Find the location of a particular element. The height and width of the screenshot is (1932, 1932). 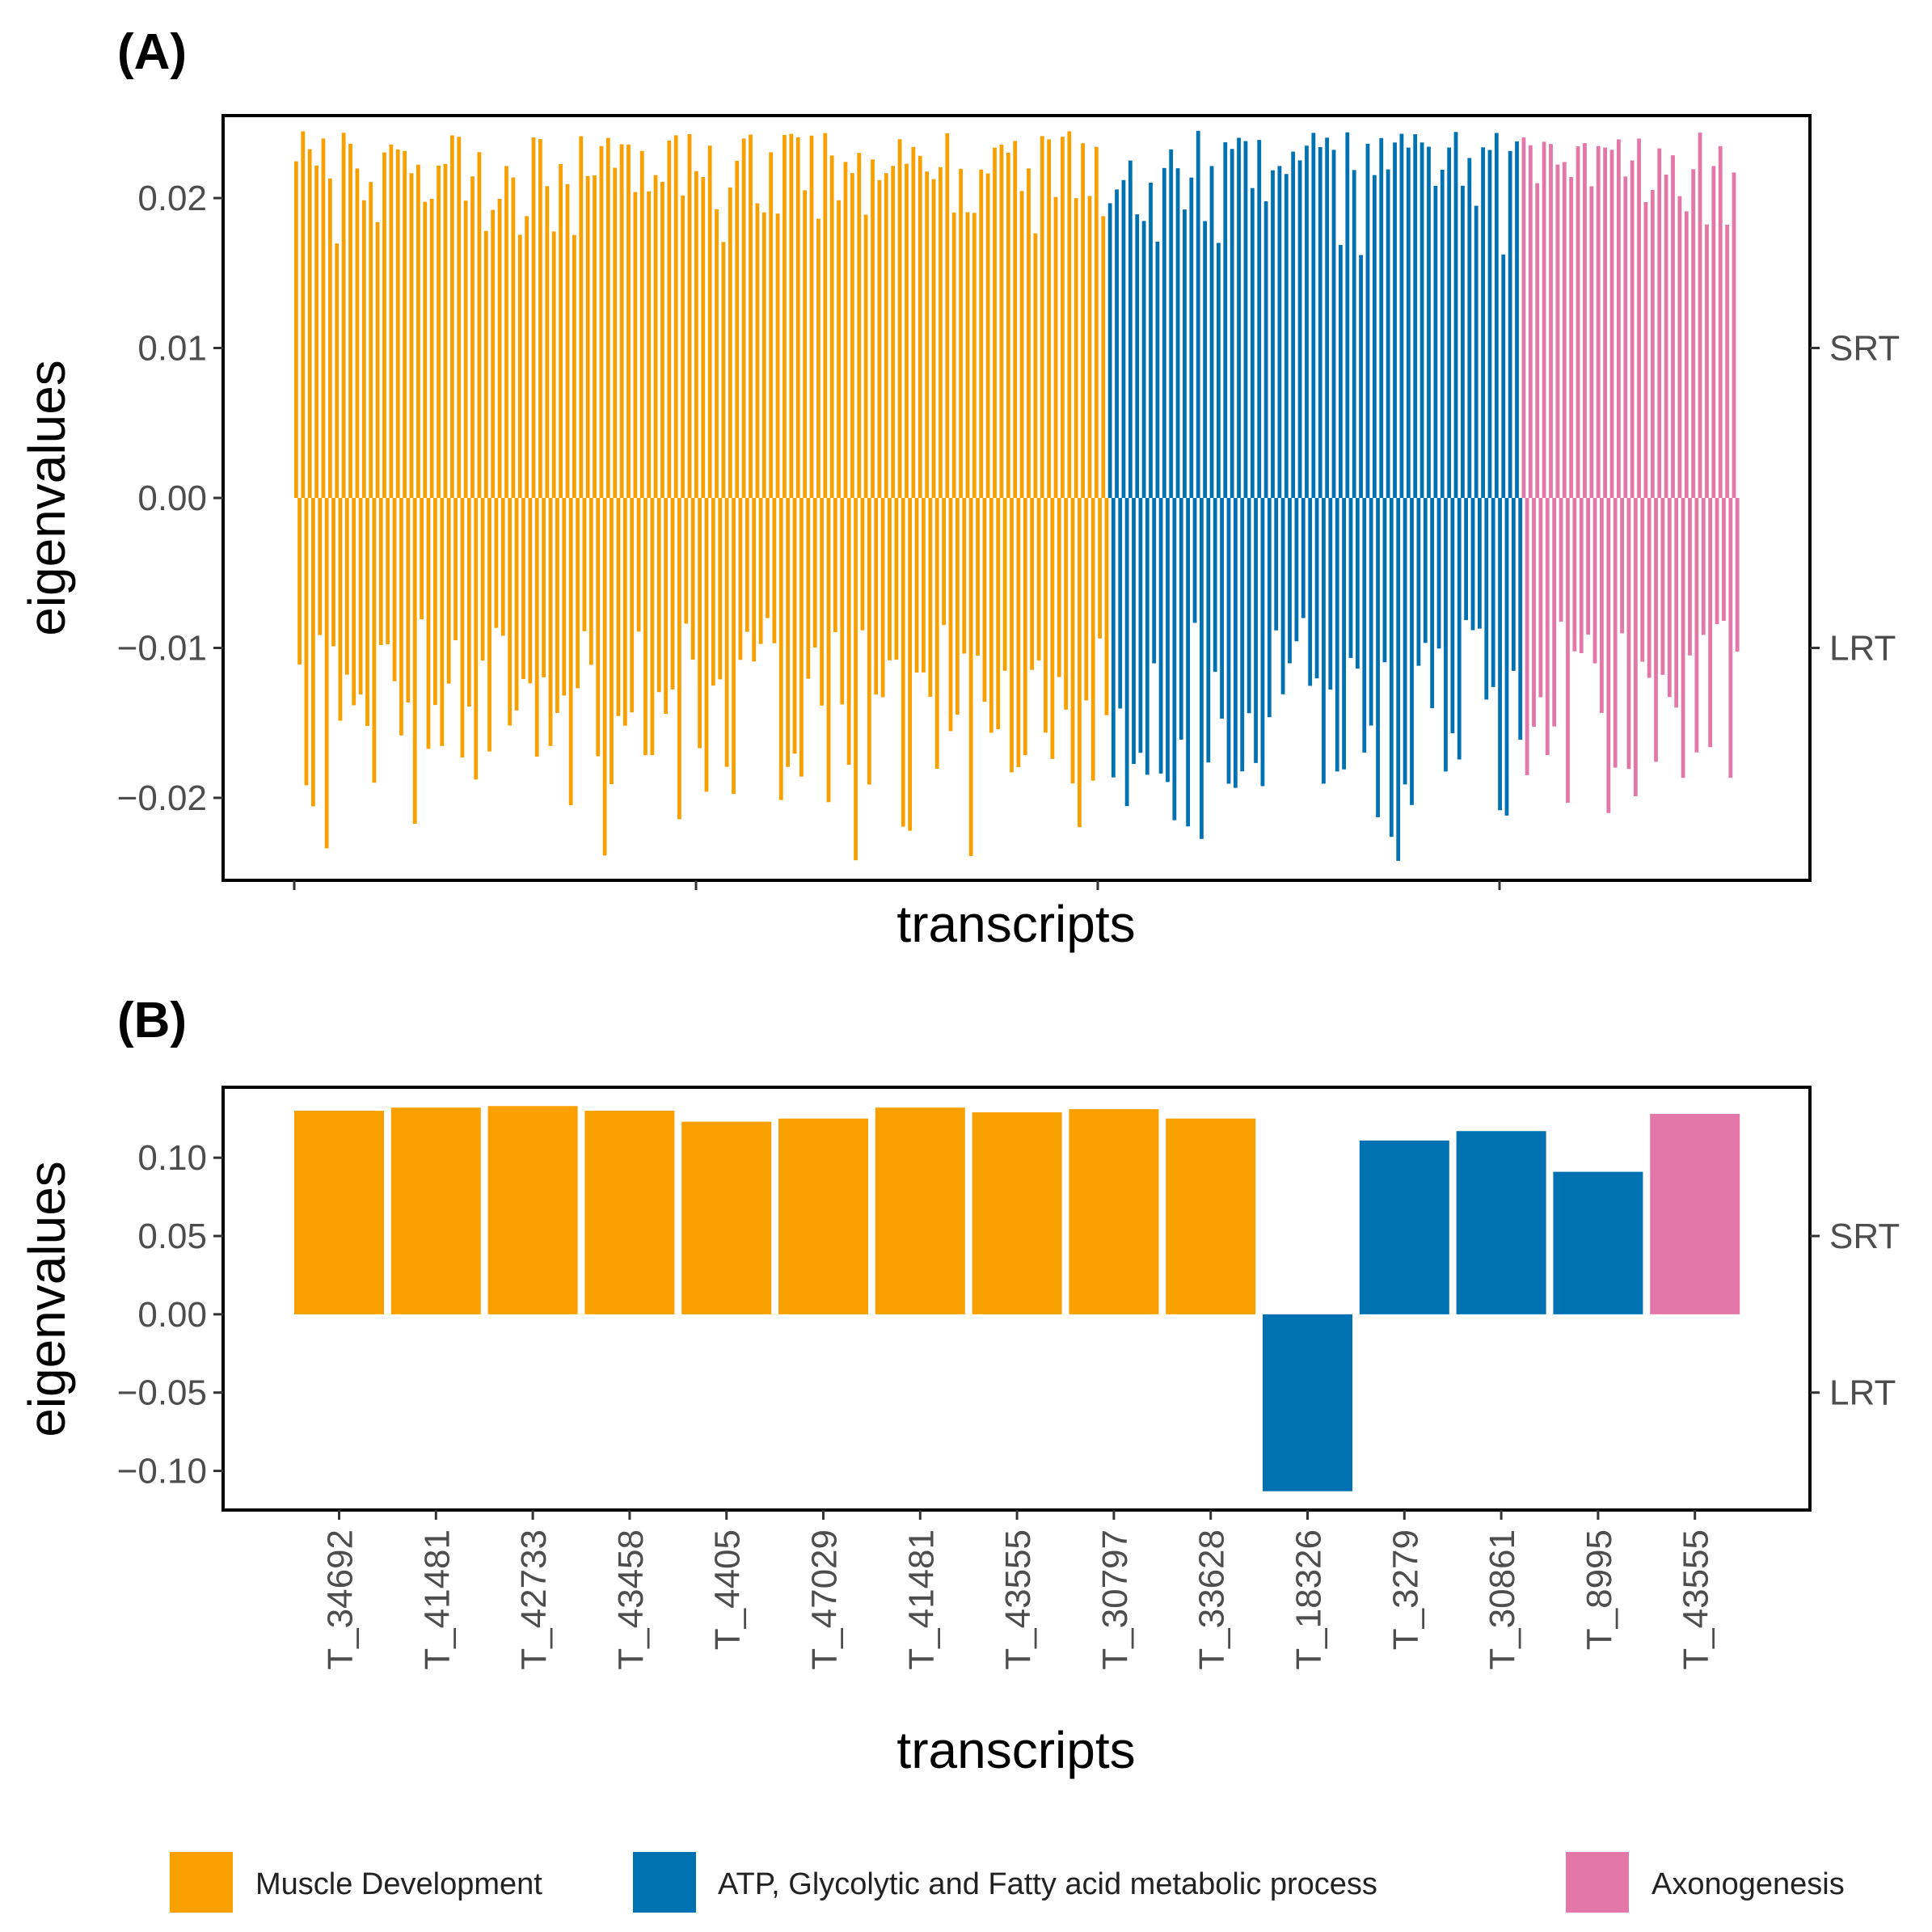

legend-swatch-atp is located at coordinates (664, 1882).